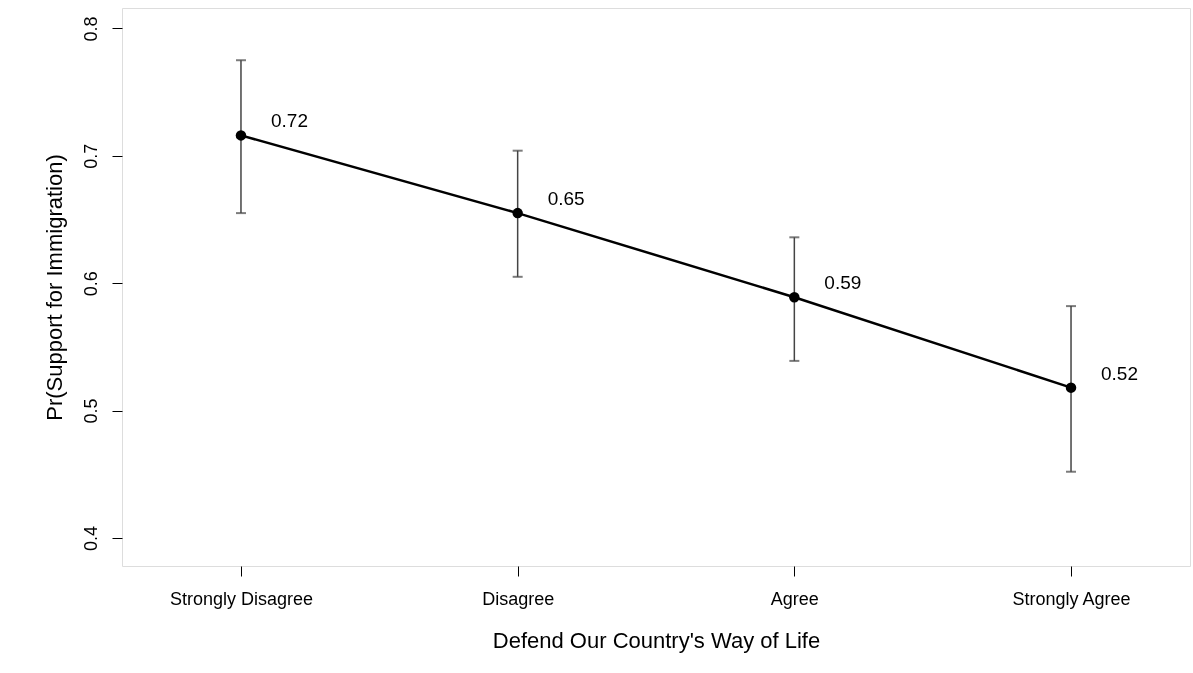 The height and width of the screenshot is (673, 1193). What do you see at coordinates (90, 411) in the screenshot?
I see `y-tick-label: 0.5` at bounding box center [90, 411].